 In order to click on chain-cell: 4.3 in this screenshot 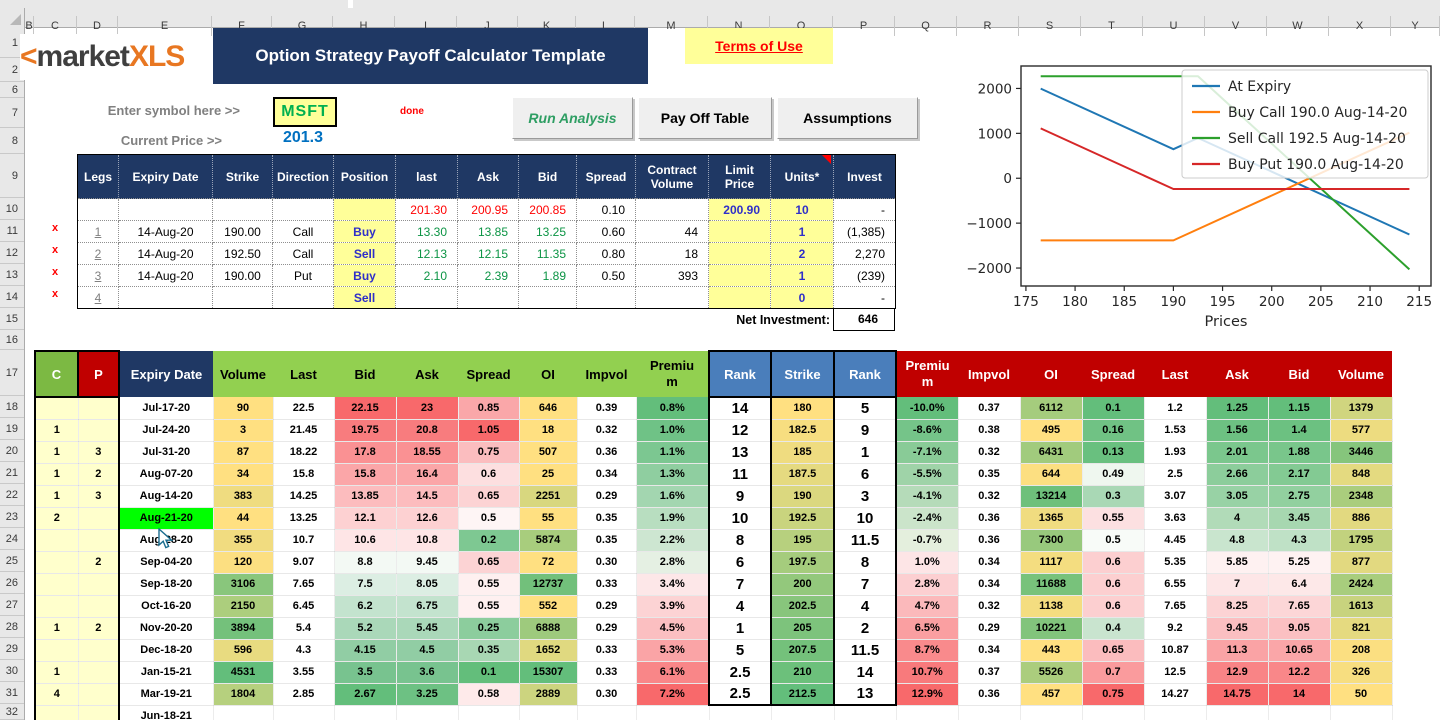, I will do `click(304, 650)`.